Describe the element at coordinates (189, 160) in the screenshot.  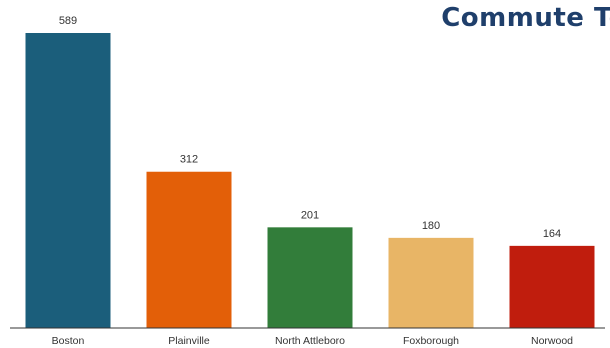
I see `value-label: 312` at that location.